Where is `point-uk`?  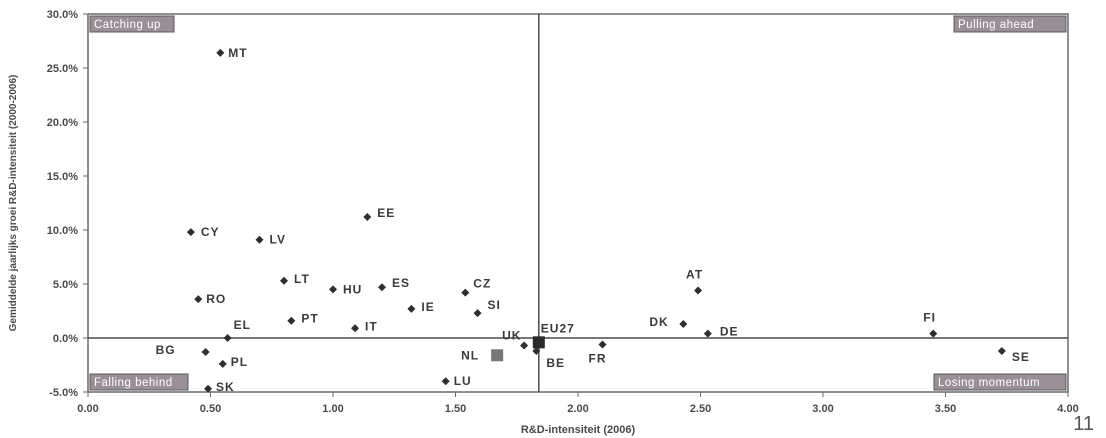
point-uk is located at coordinates (524, 345).